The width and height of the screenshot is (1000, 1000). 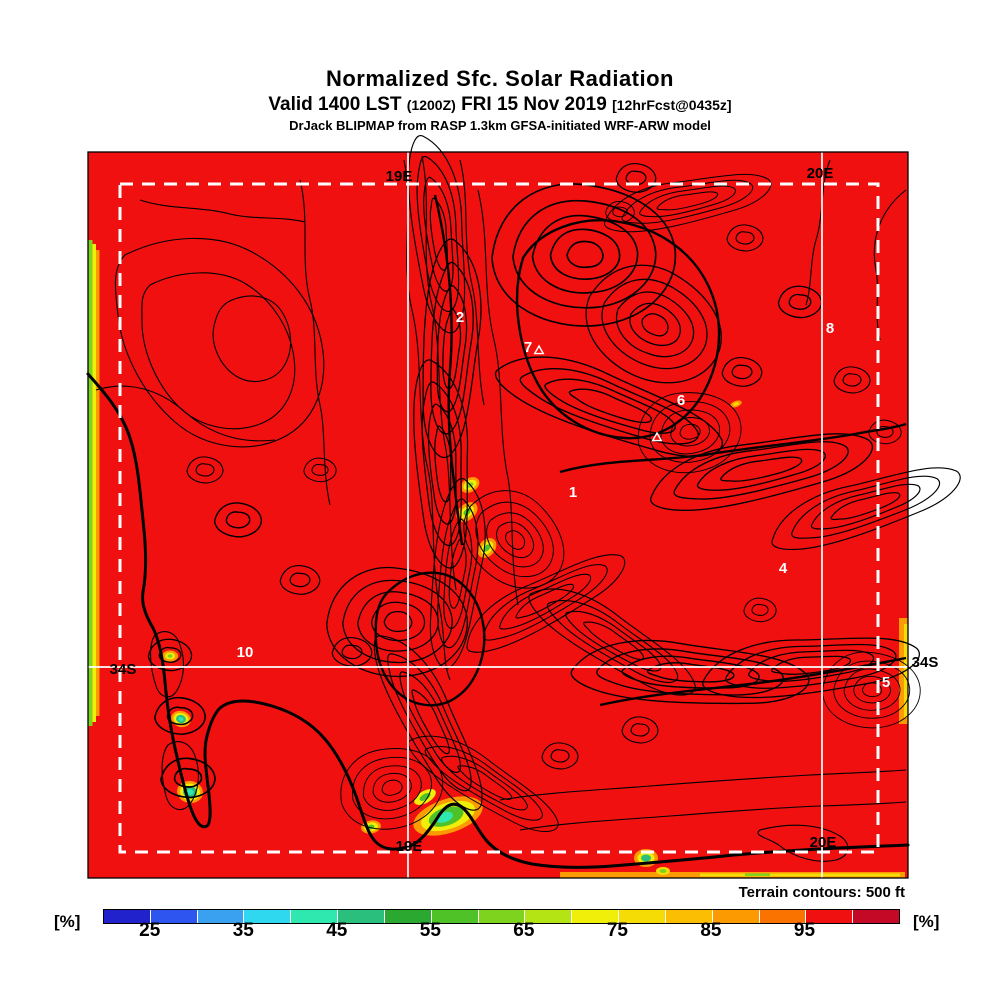 I want to click on colorbar-tick-55: 55, so click(x=430, y=930).